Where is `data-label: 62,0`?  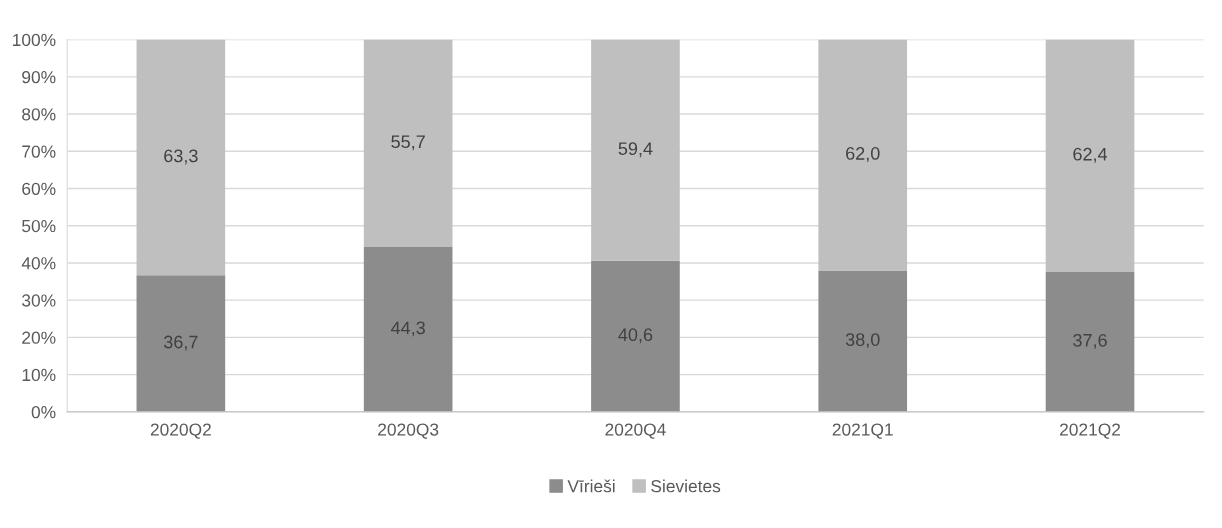 data-label: 62,0 is located at coordinates (863, 154).